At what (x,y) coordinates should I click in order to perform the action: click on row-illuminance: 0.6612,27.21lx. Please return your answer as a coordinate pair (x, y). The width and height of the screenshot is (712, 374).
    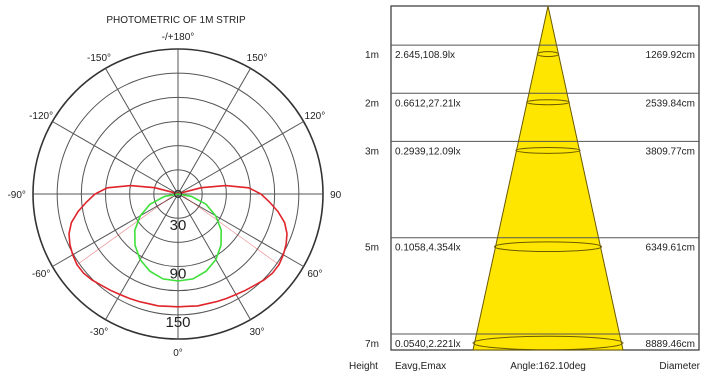
    Looking at the image, I should click on (428, 103).